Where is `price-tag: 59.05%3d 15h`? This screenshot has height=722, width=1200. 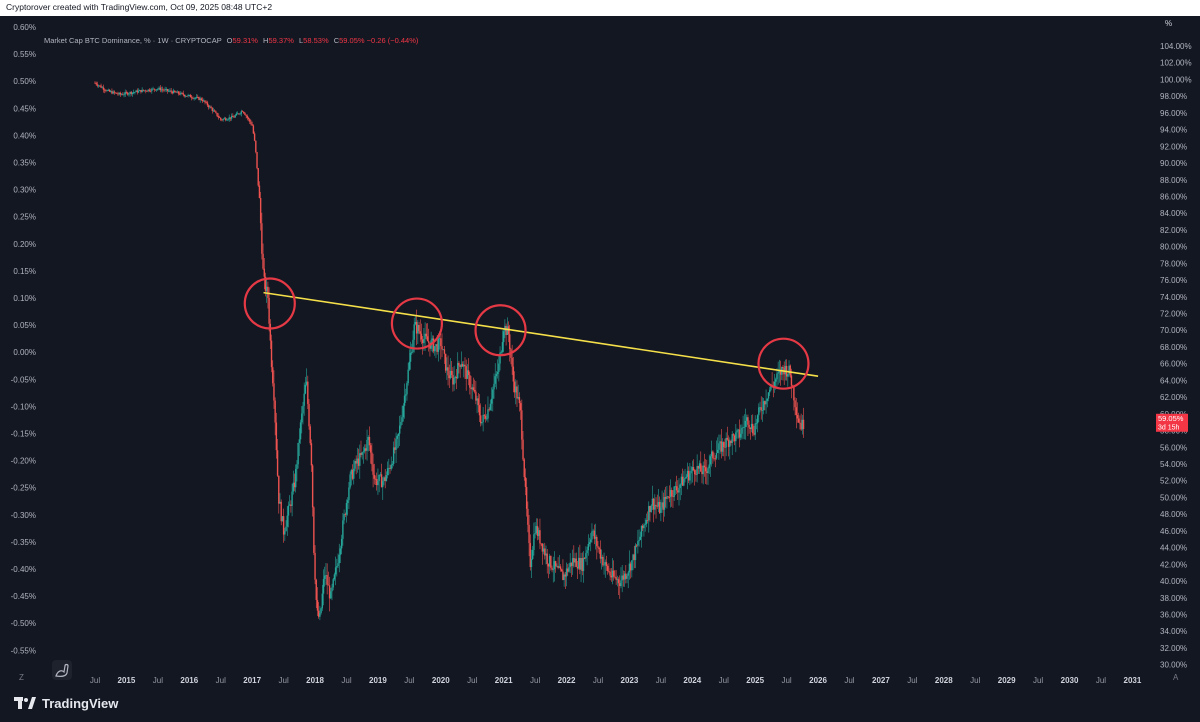 price-tag: 59.05%3d 15h is located at coordinates (1172, 422).